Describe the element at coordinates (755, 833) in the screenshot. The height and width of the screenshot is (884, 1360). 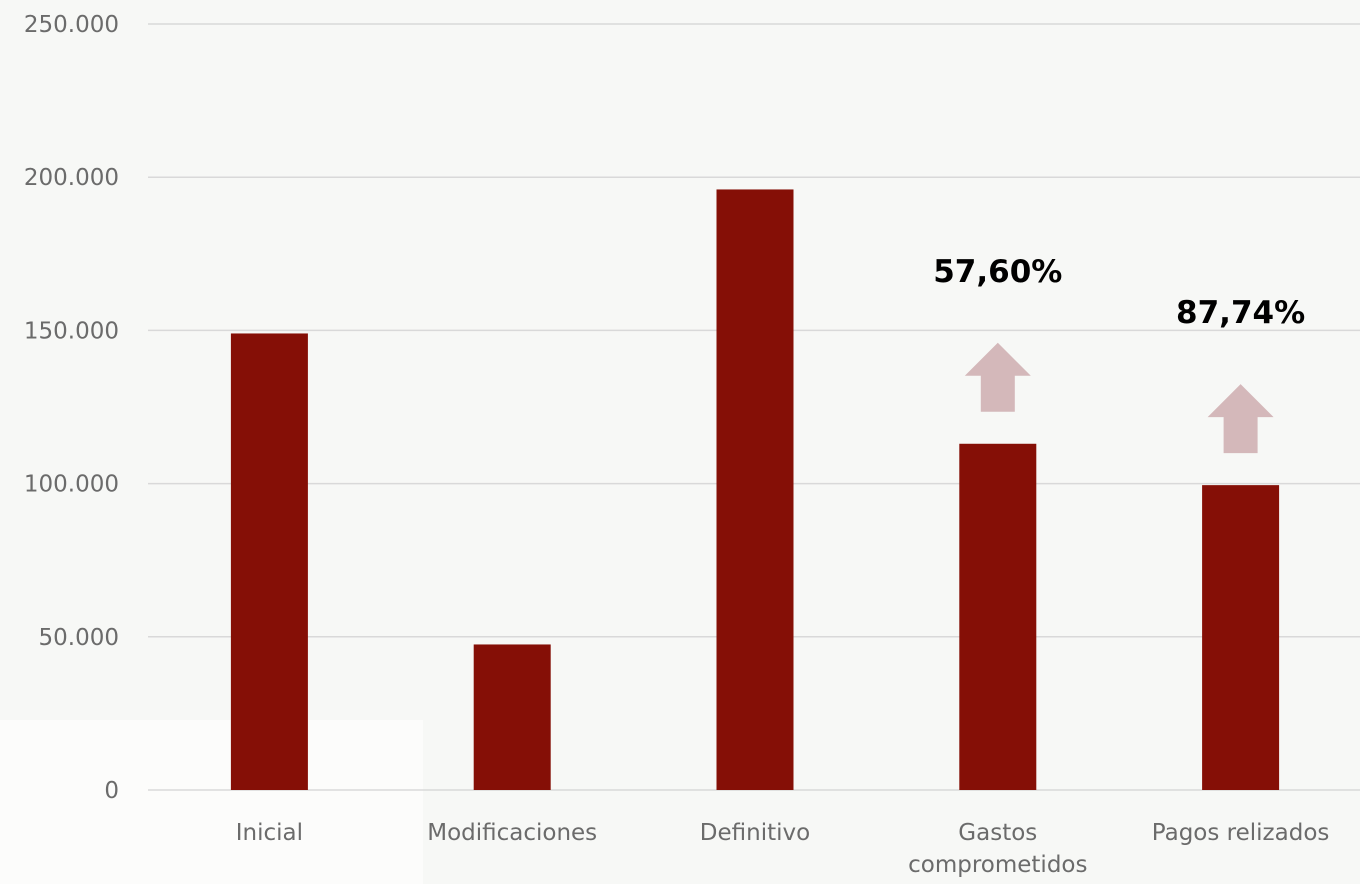
I see `x-tick-label: Definitivo` at that location.